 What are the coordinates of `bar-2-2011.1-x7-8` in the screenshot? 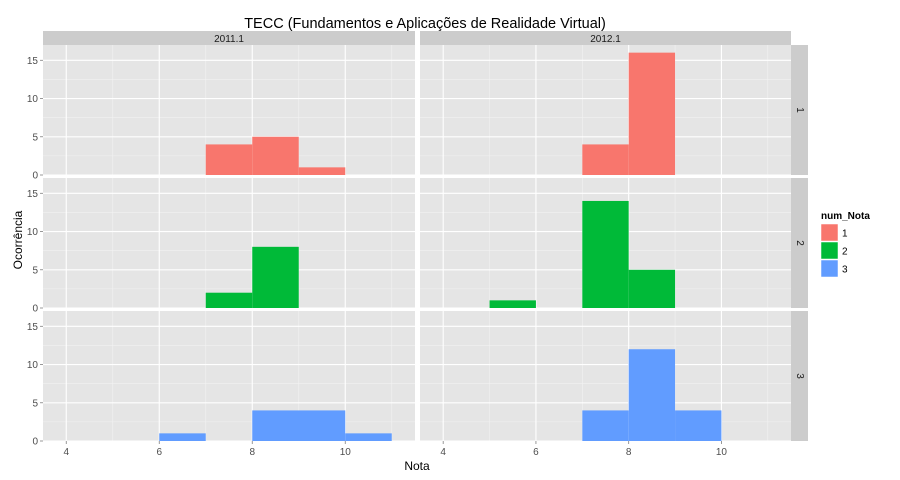 It's located at (229, 300).